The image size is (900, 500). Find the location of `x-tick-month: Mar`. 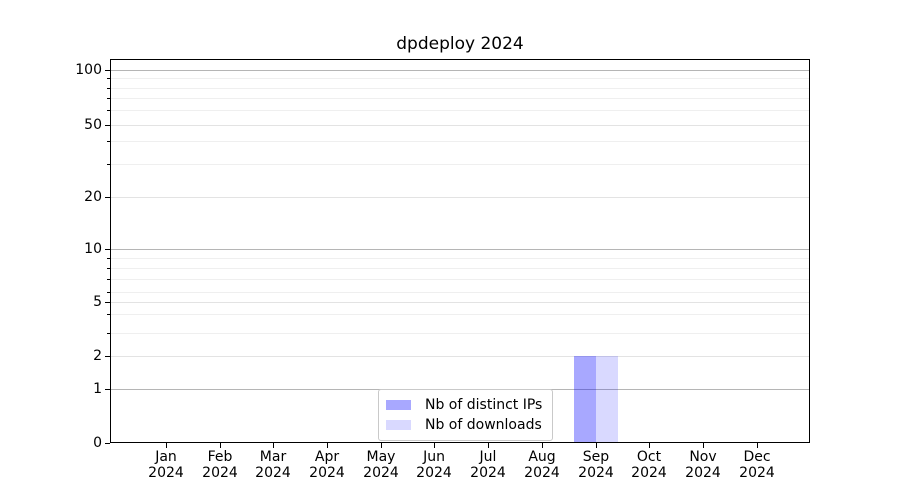

x-tick-month: Mar is located at coordinates (273, 457).